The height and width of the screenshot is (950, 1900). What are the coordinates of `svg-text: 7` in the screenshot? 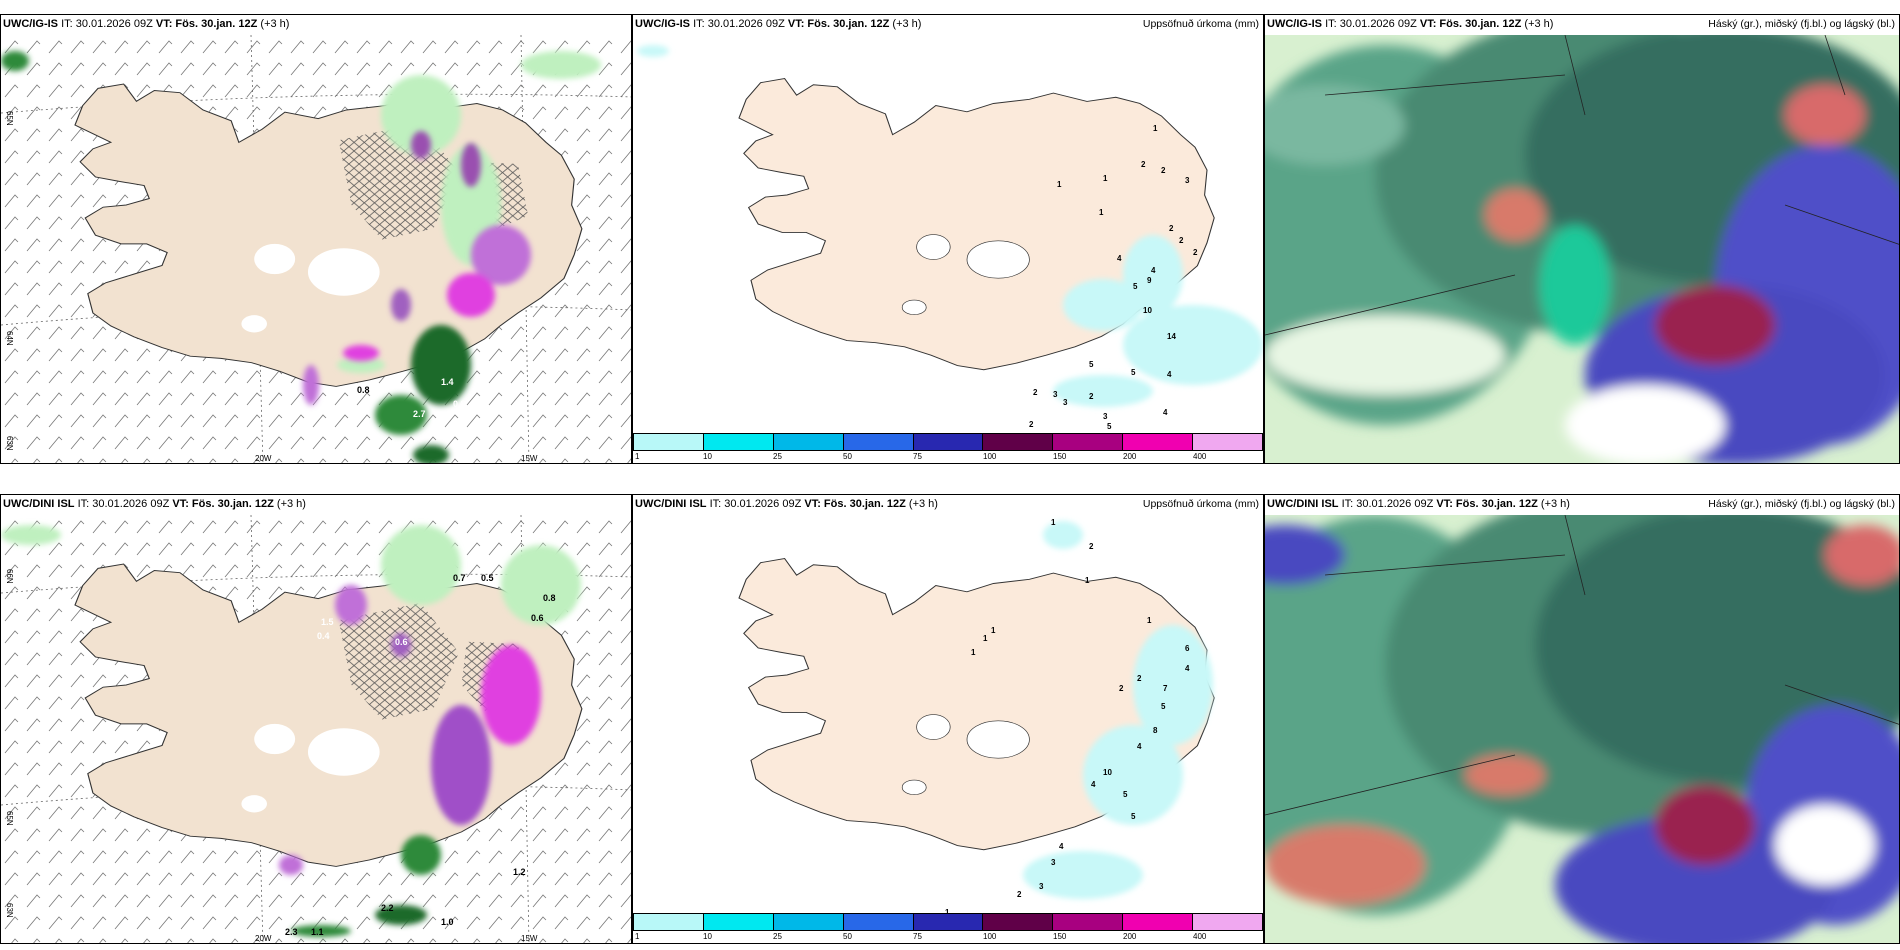 It's located at (1165, 688).